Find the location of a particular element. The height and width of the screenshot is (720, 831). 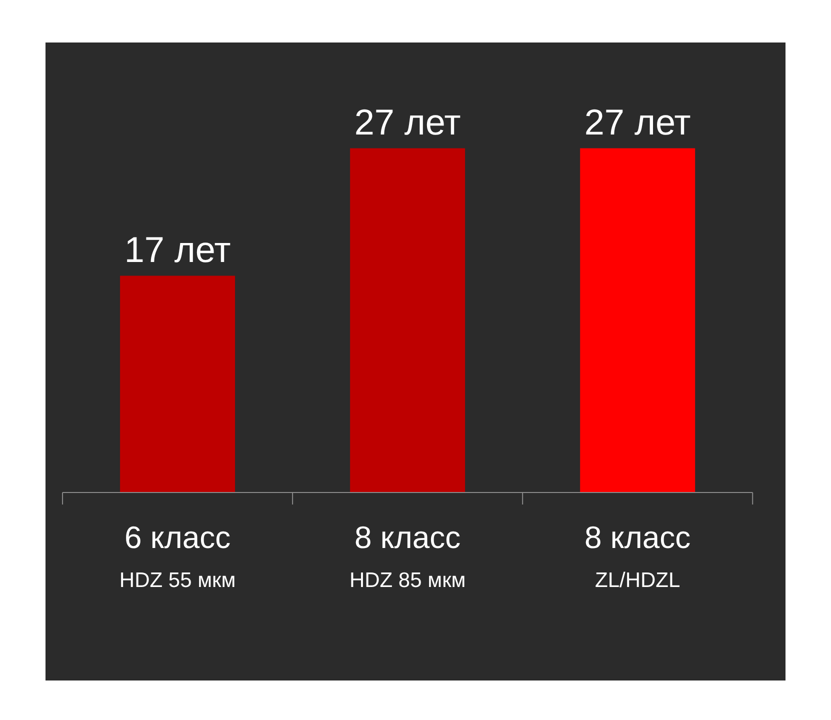

category-label: 8 класс HDZ 85 мкм is located at coordinates (407, 556).